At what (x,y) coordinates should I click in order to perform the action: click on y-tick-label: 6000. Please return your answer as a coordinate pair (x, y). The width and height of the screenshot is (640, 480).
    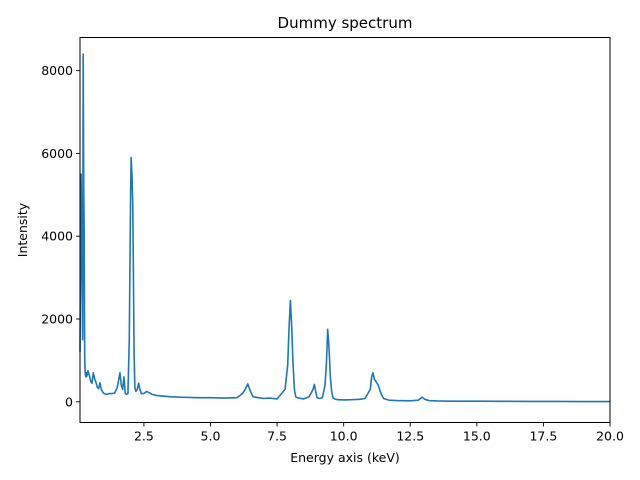
    Looking at the image, I should click on (57, 153).